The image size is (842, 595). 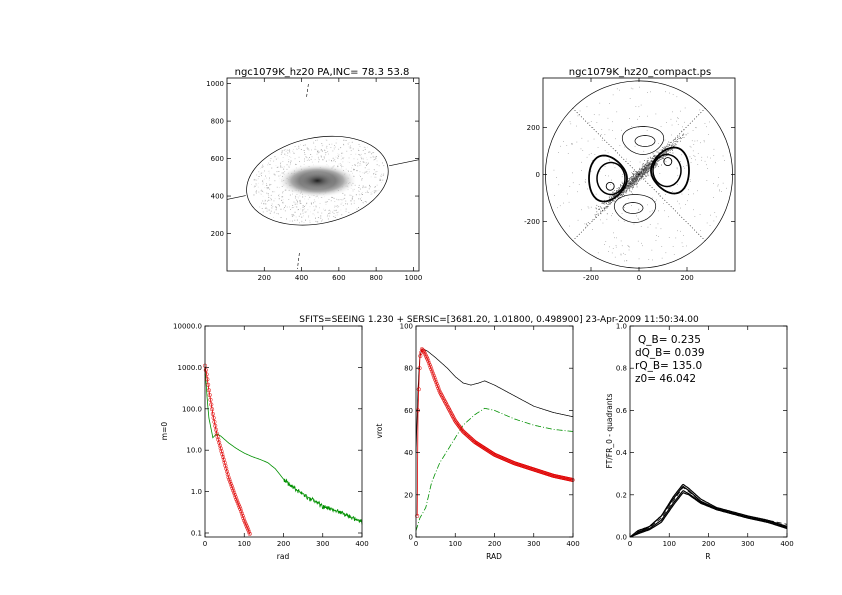 I want to click on rotation-ytick-label: 100, so click(x=406, y=327).